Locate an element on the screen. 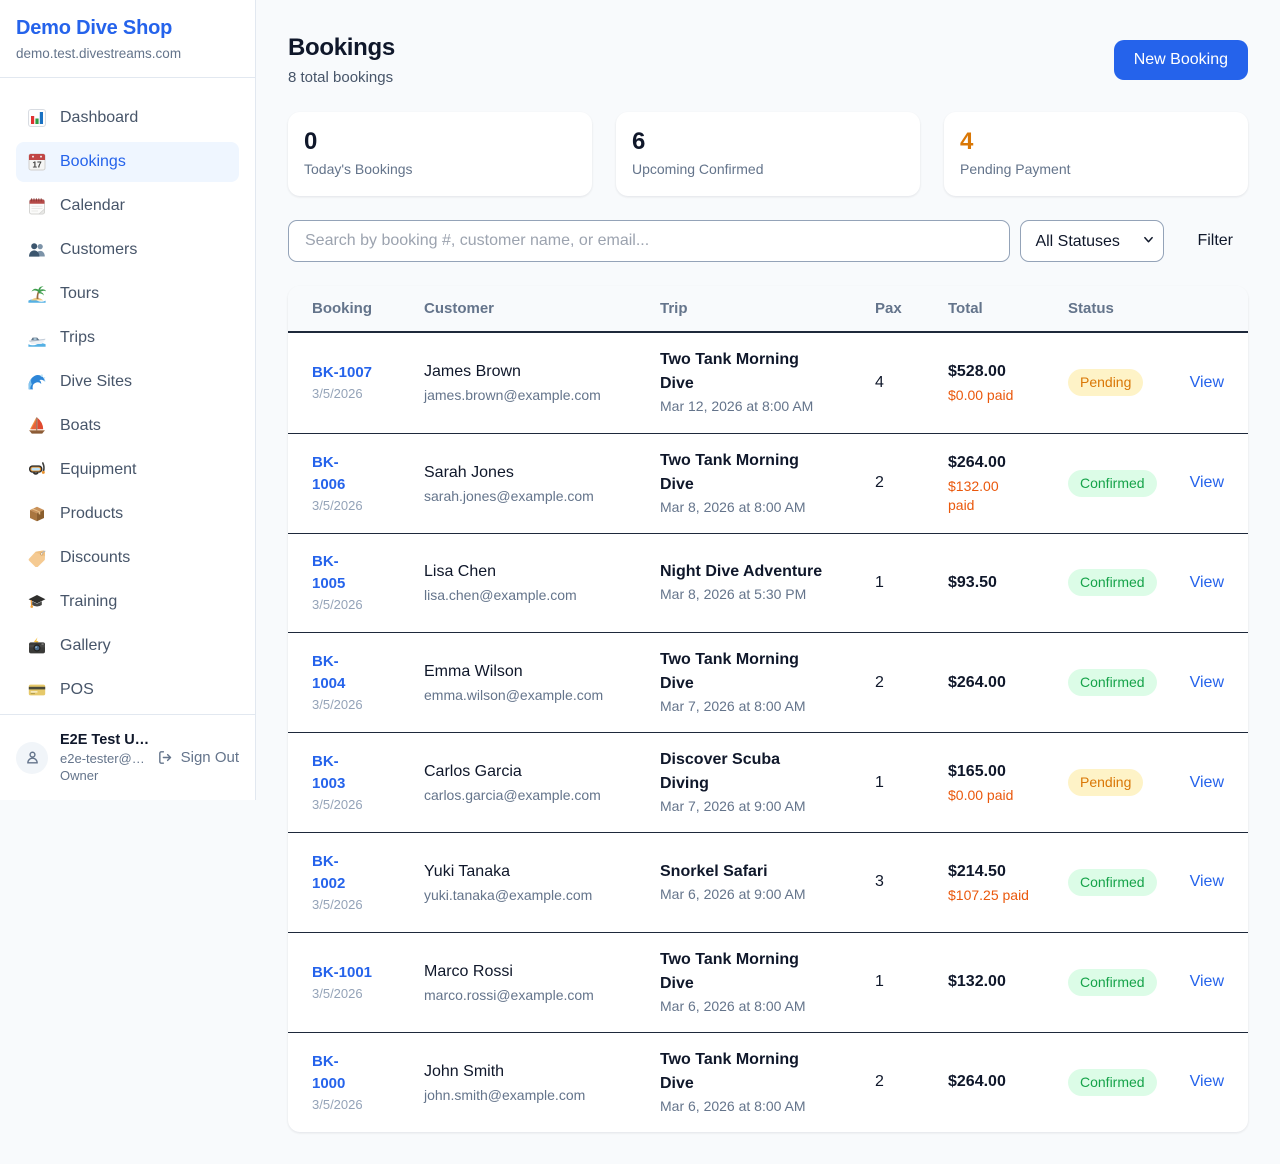 This screenshot has height=1164, width=1280. trip-date: Mar 6, 2026 at 9:00 AM is located at coordinates (733, 893).